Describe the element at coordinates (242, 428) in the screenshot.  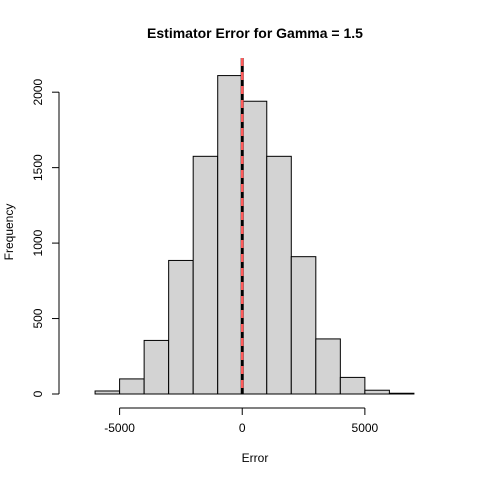
I see `x-tick-label: 0` at that location.